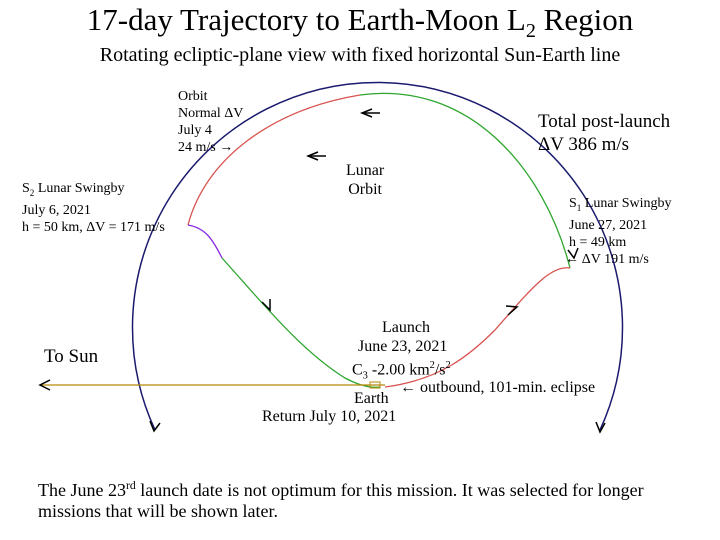 Image resolution: width=720 pixels, height=540 pixels. Describe the element at coordinates (266, 305) in the screenshot. I see `arrow-inbound` at that location.